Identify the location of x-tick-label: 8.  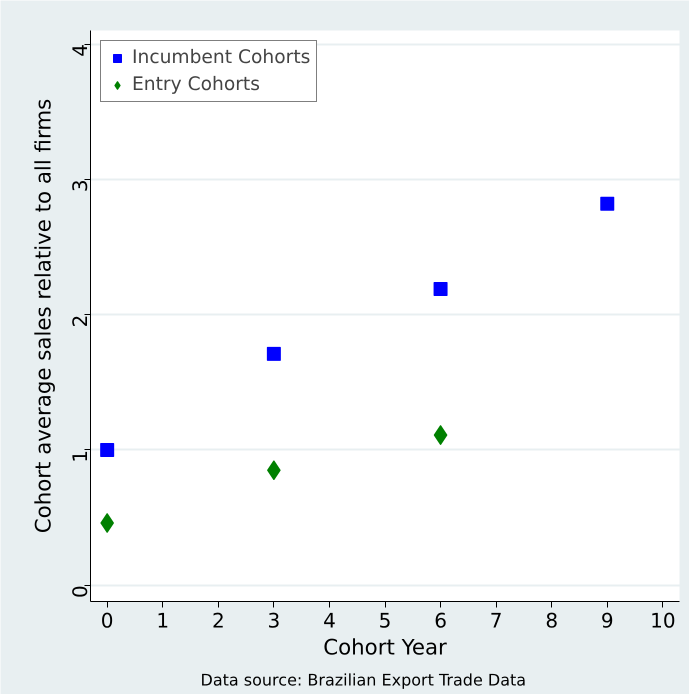
(551, 620).